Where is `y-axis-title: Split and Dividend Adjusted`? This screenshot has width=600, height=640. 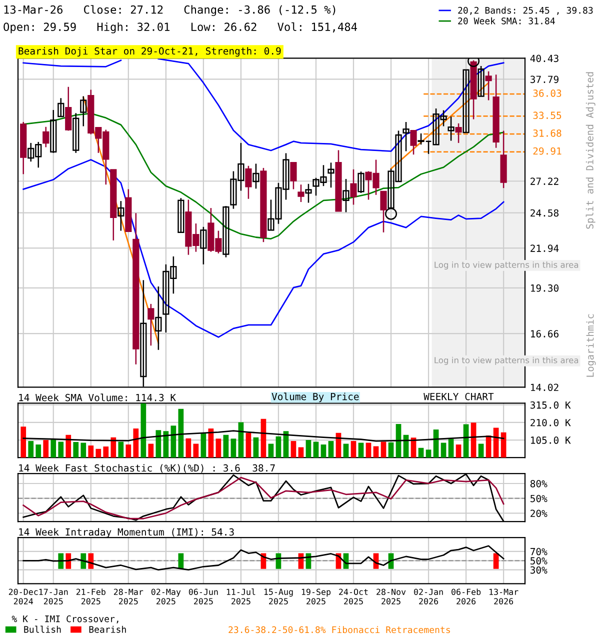 y-axis-title: Split and Dividend Adjusted is located at coordinates (591, 150).